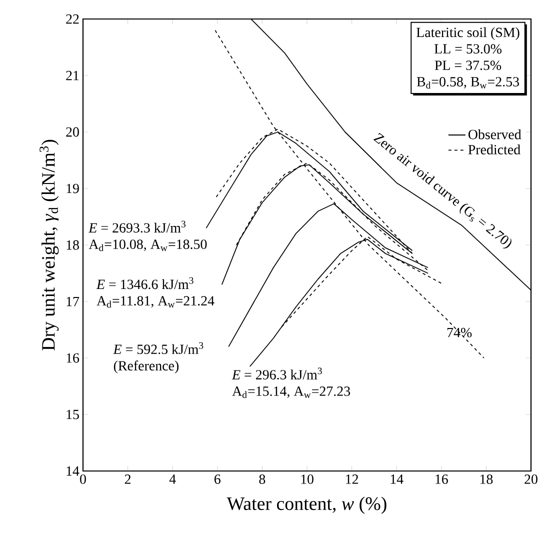  Describe the element at coordinates (72, 415) in the screenshot. I see `y-tick-label: 15` at that location.